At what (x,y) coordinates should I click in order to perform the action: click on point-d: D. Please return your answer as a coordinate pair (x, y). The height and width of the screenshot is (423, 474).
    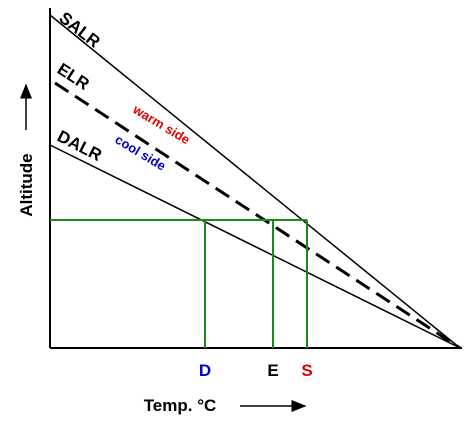
    Looking at the image, I should click on (205, 370).